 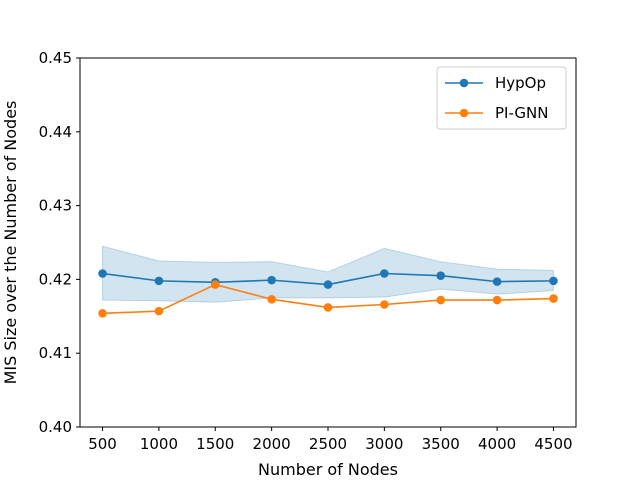 What do you see at coordinates (55, 58) in the screenshot?
I see `y-tick-label: 0.45` at bounding box center [55, 58].